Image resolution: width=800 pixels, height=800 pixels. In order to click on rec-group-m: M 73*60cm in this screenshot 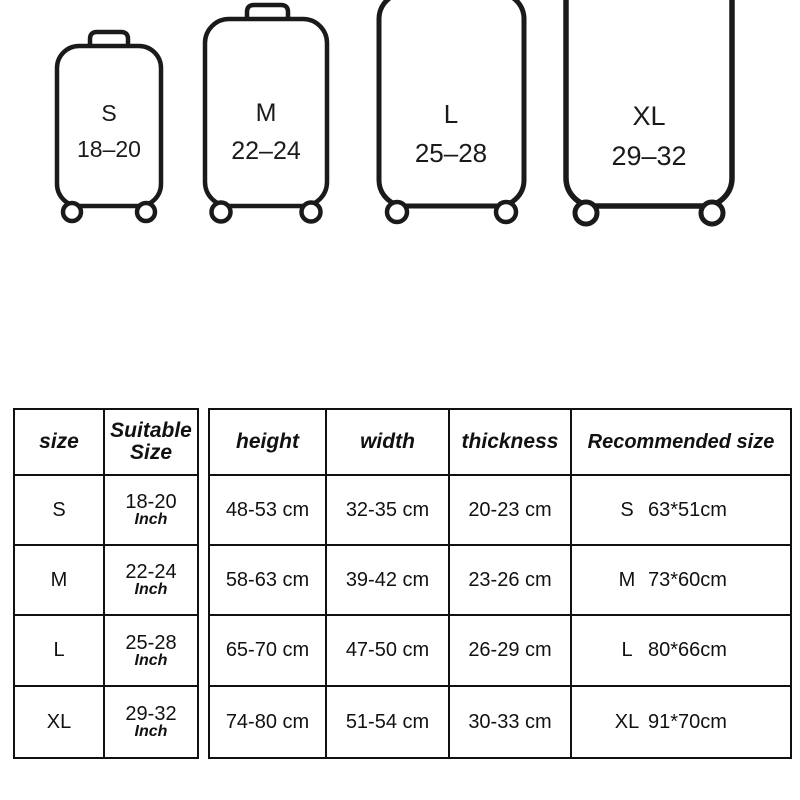, I will do `click(681, 580)`.